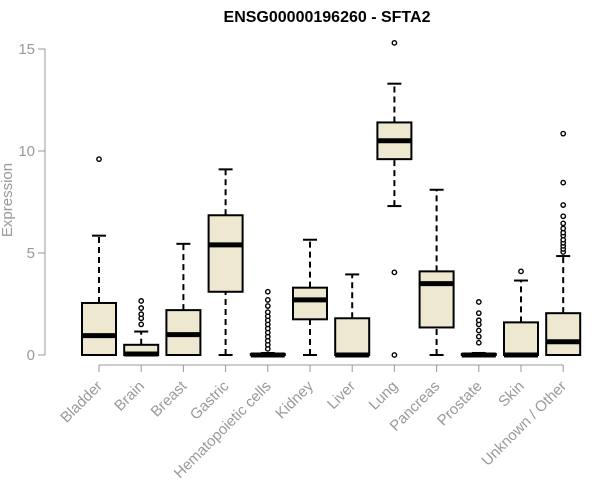 The height and width of the screenshot is (500, 600). What do you see at coordinates (8, 200) in the screenshot?
I see `y-axis-title: Expression` at bounding box center [8, 200].